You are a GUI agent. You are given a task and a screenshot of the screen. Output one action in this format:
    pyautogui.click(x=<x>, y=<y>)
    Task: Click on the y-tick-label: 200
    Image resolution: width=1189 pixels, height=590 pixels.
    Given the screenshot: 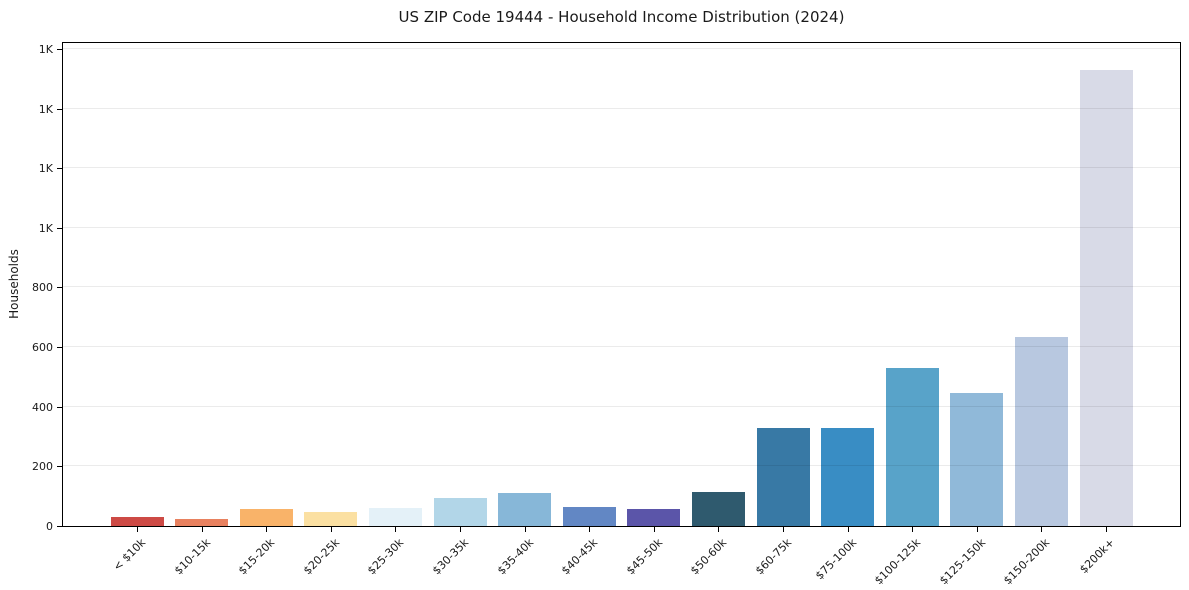 What is the action you would take?
    pyautogui.click(x=42, y=466)
    